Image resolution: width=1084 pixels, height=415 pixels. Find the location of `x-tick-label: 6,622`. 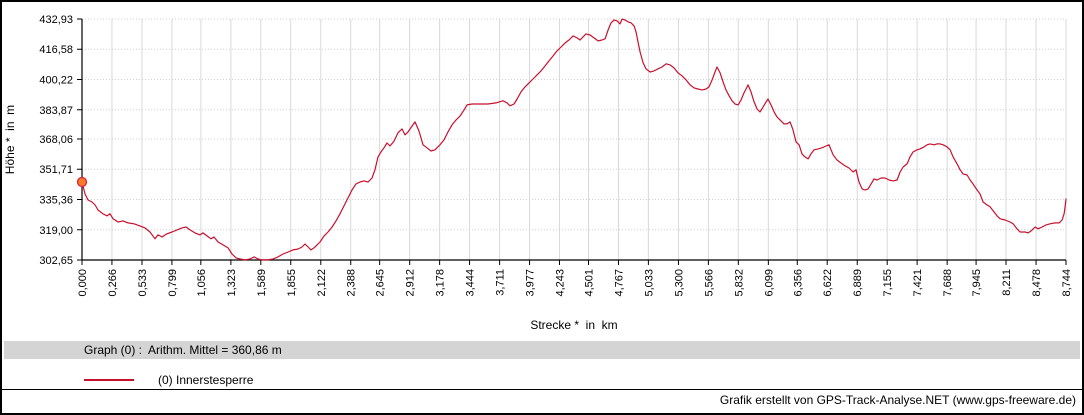

x-tick-label: 6,622 is located at coordinates (828, 283).